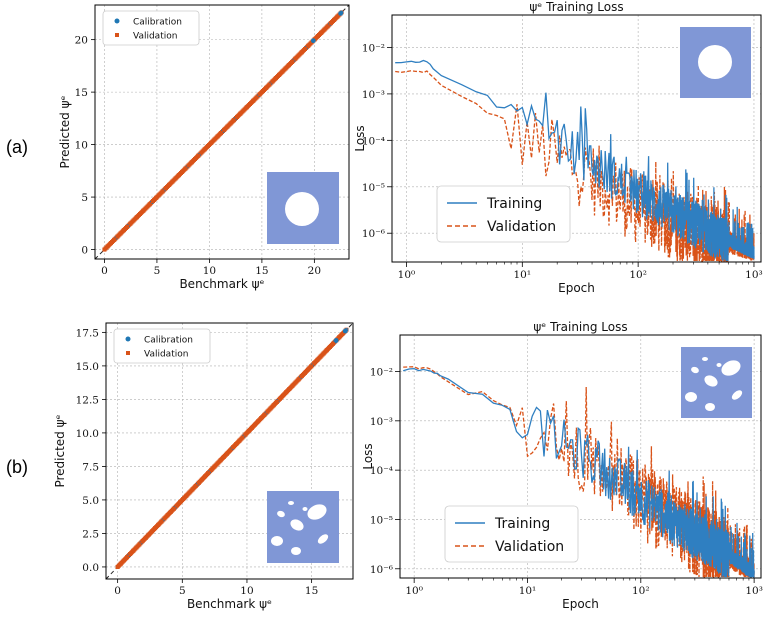 This screenshot has width=766, height=619. I want to click on y-tick-label: 5, so click(84, 198).